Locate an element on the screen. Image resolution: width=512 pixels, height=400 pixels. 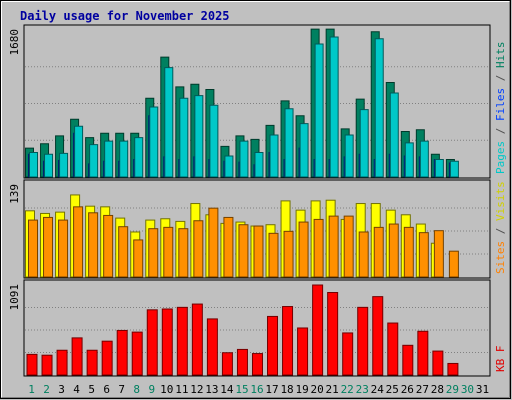
x-tick-label: 17 is located at coordinates (271, 389).